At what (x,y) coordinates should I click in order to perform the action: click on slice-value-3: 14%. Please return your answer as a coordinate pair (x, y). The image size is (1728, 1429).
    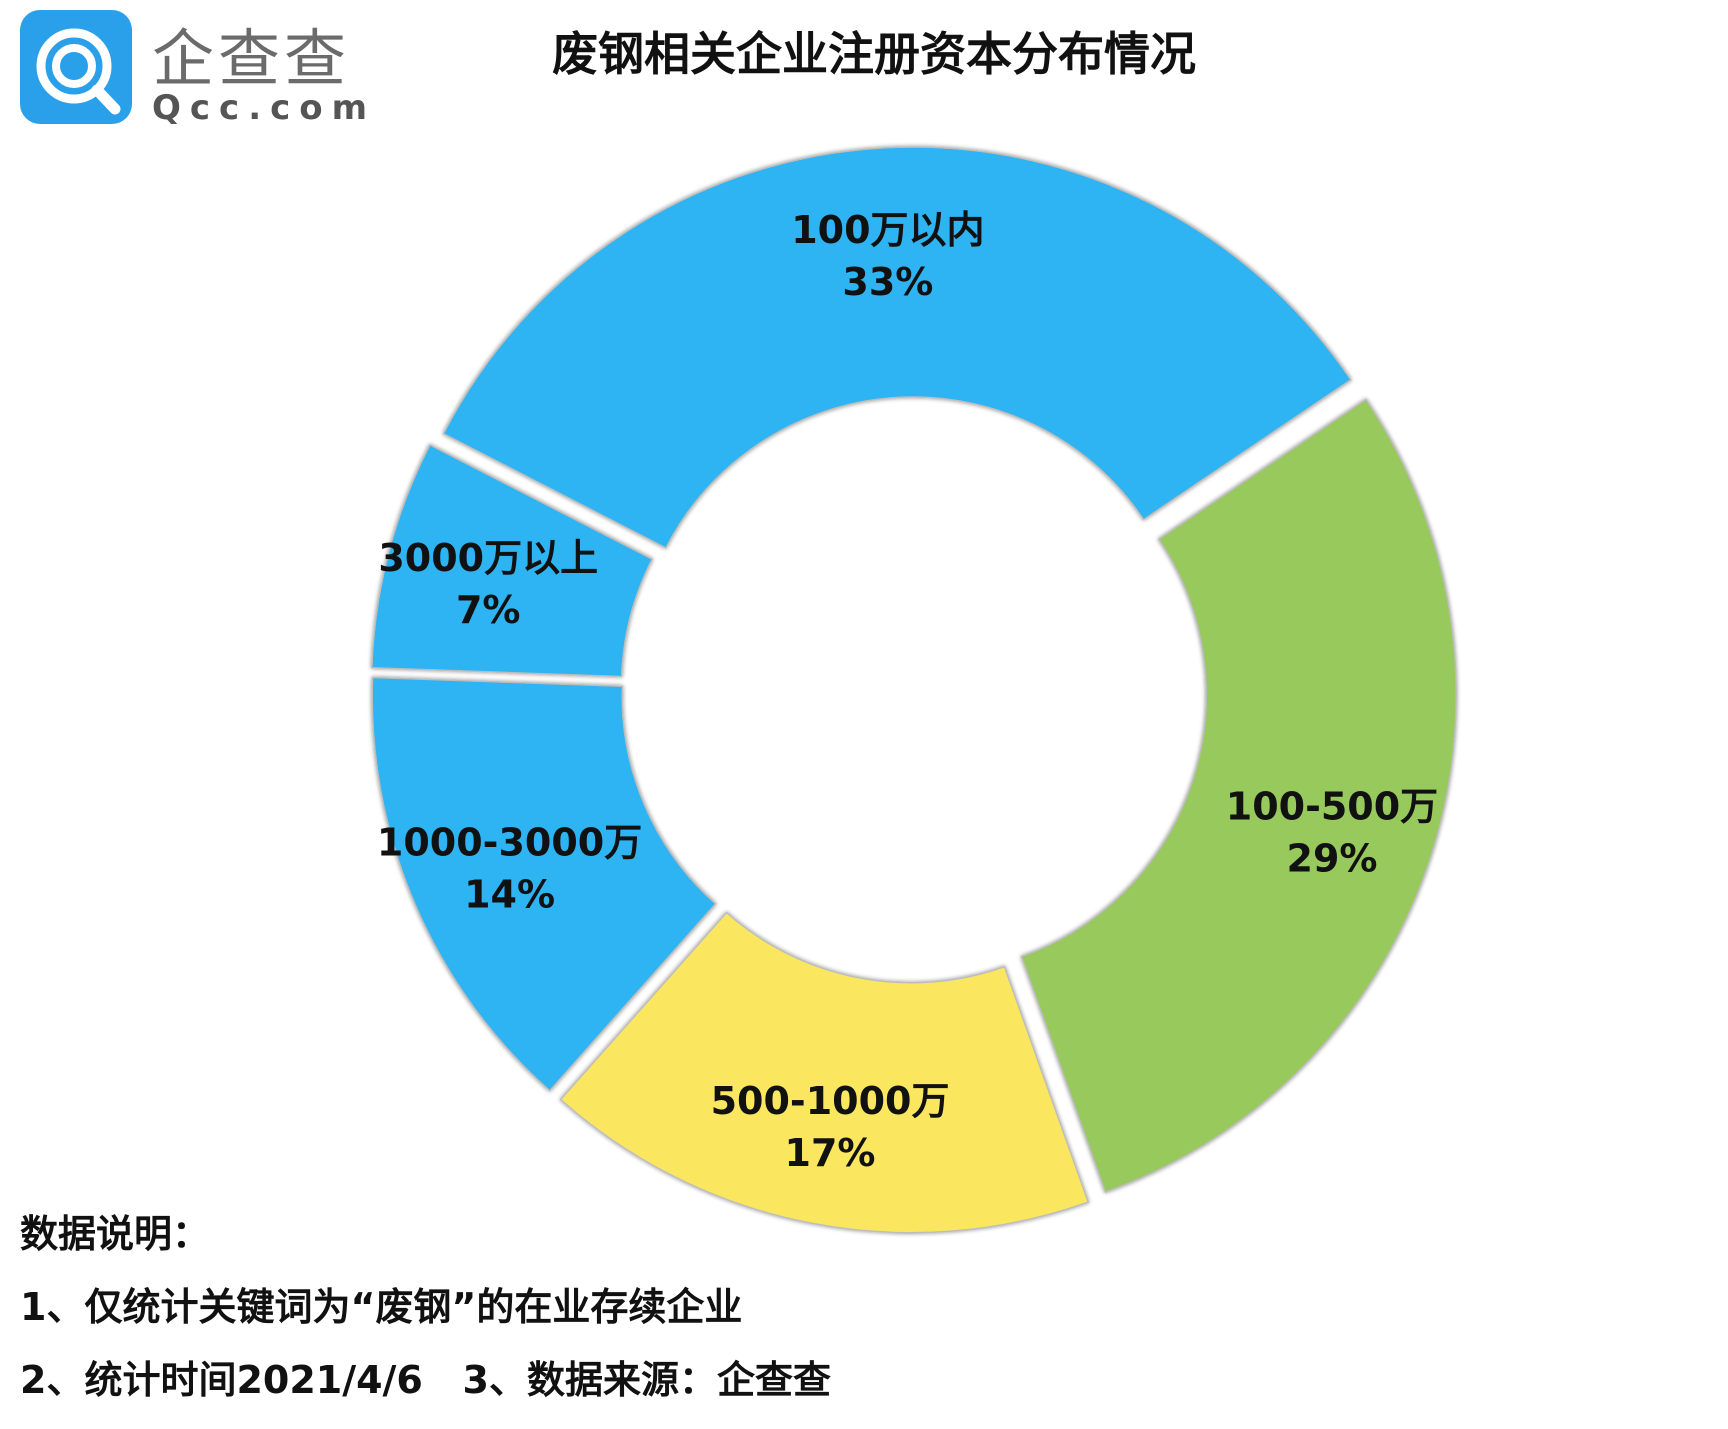
    Looking at the image, I should click on (509, 894).